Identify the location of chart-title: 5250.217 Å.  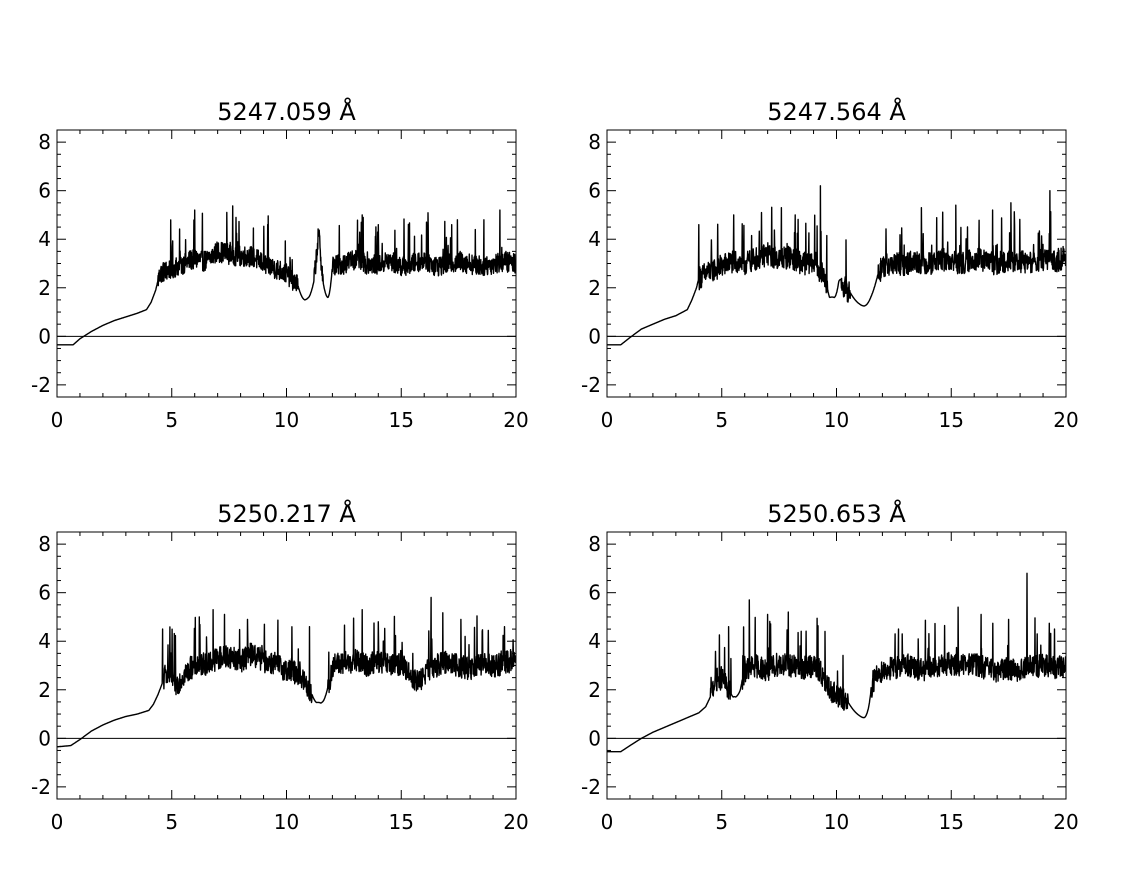
(286, 513).